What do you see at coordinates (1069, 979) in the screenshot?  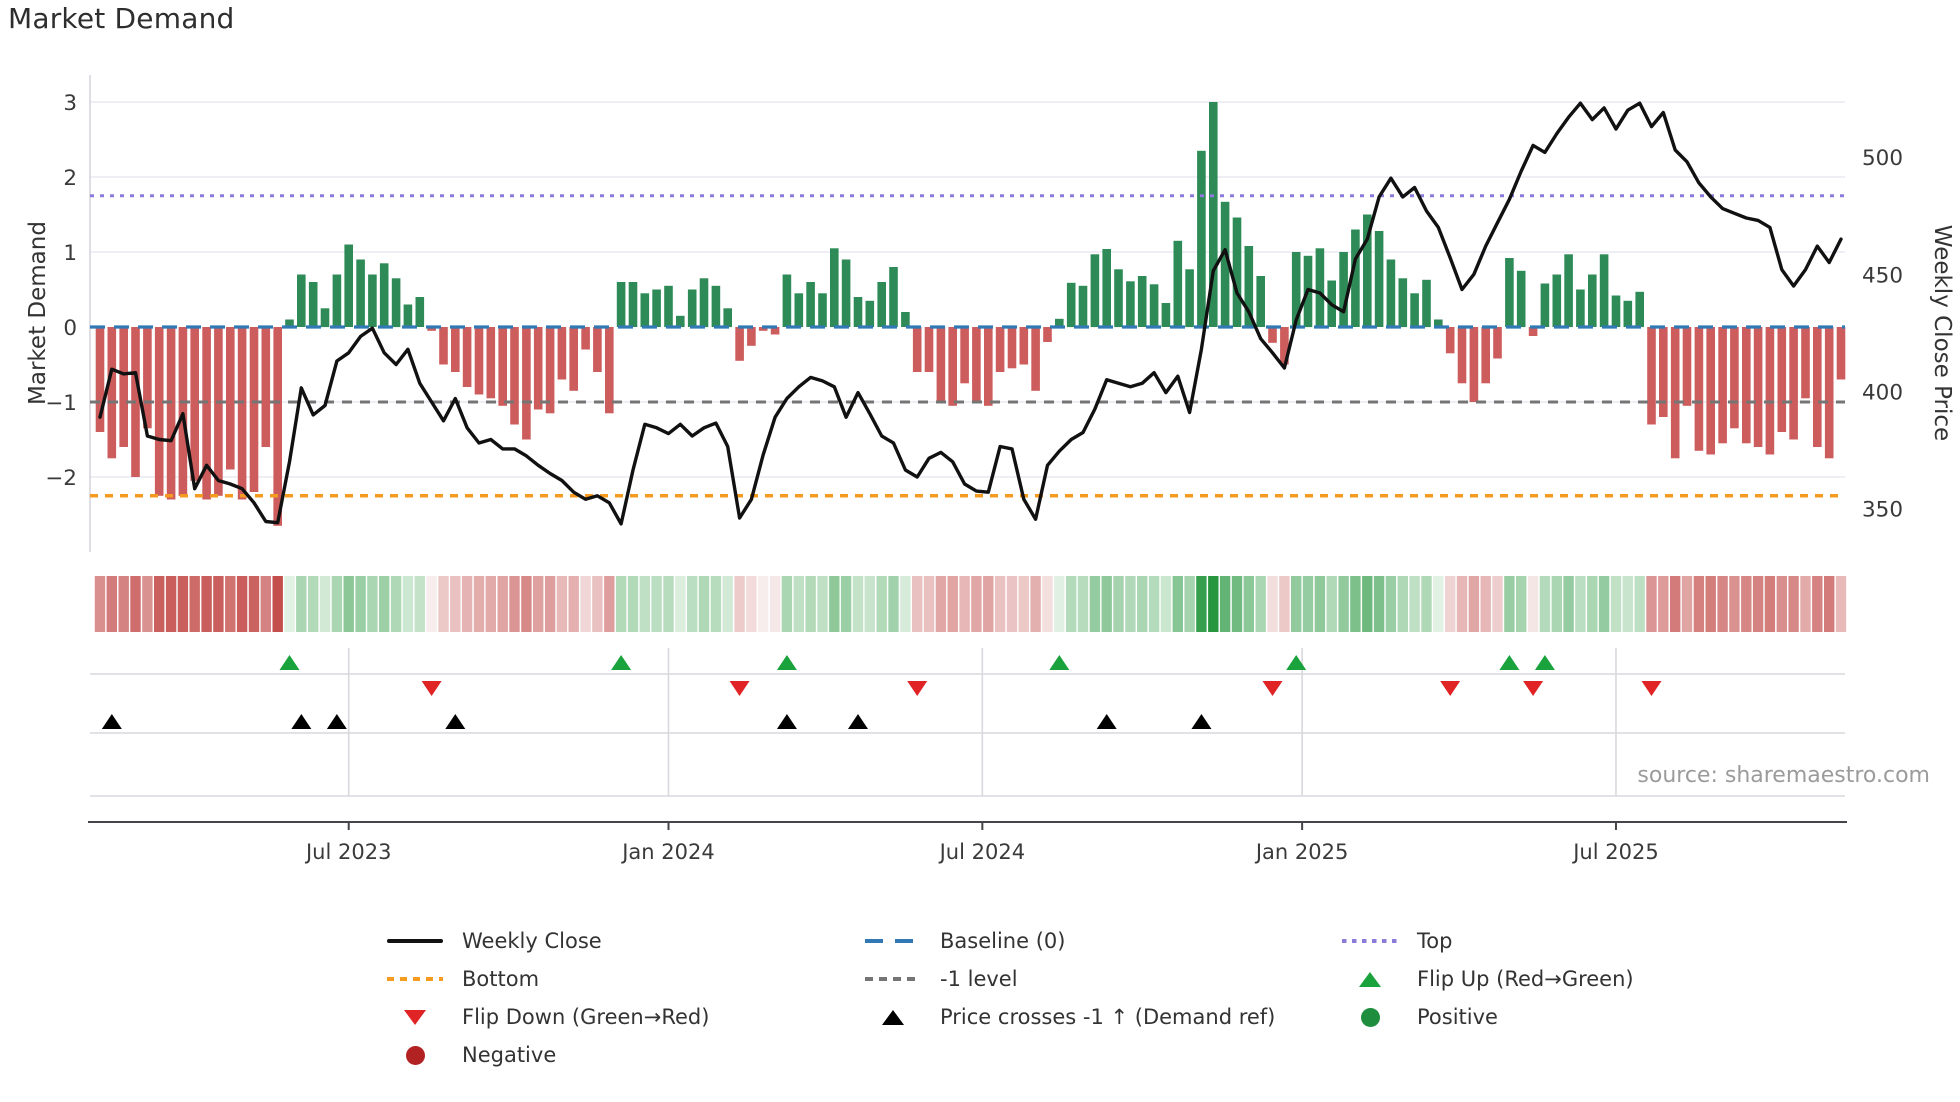 I see `legend-item: -1 level` at bounding box center [1069, 979].